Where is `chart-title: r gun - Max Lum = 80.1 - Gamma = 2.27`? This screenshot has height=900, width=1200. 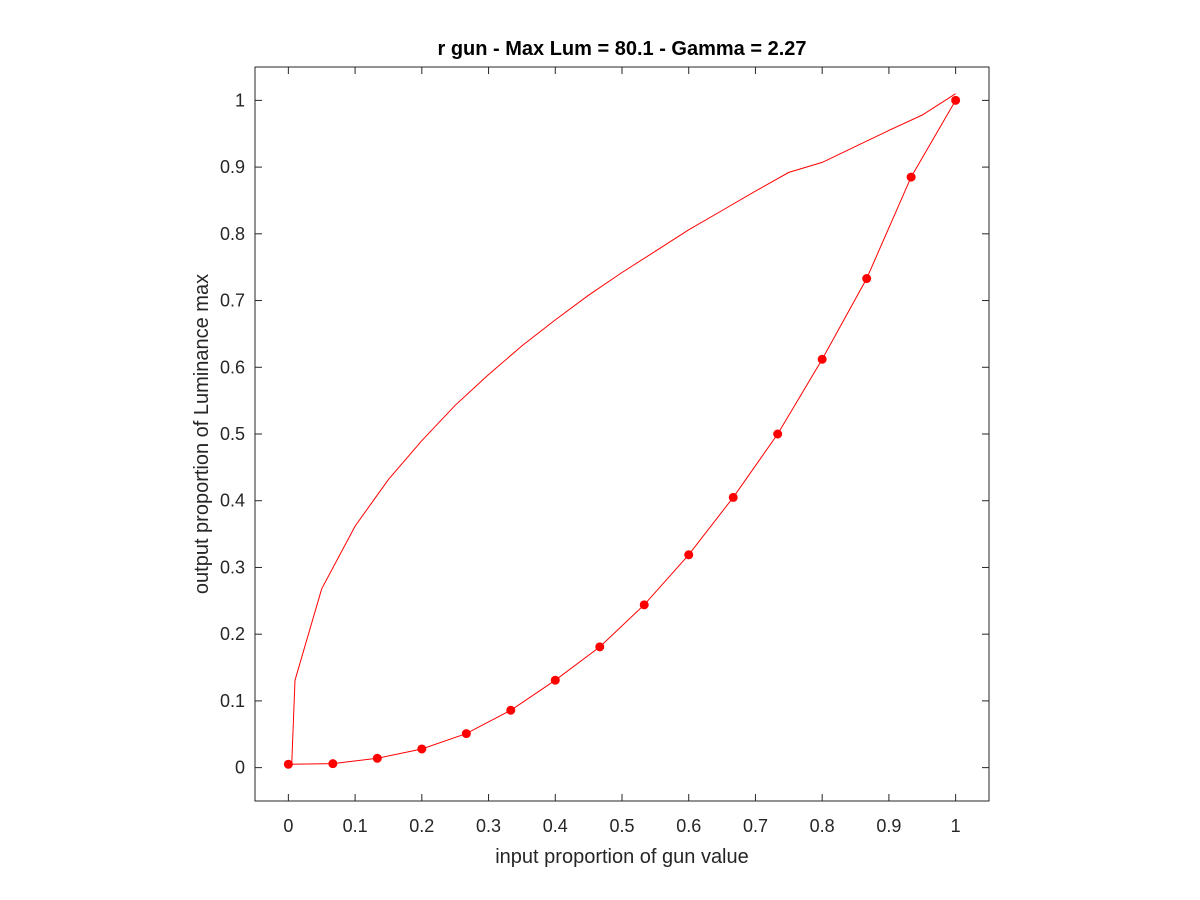
chart-title: r gun - Max Lum = 80.1 - Gamma = 2.27 is located at coordinates (621, 49).